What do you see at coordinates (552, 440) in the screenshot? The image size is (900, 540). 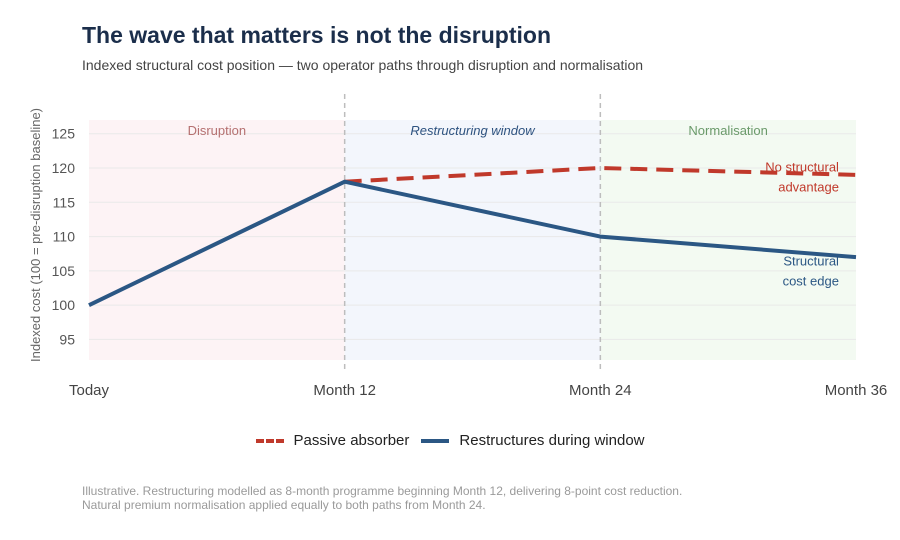 I see `legend-label-restructures: Restructures during window` at bounding box center [552, 440].